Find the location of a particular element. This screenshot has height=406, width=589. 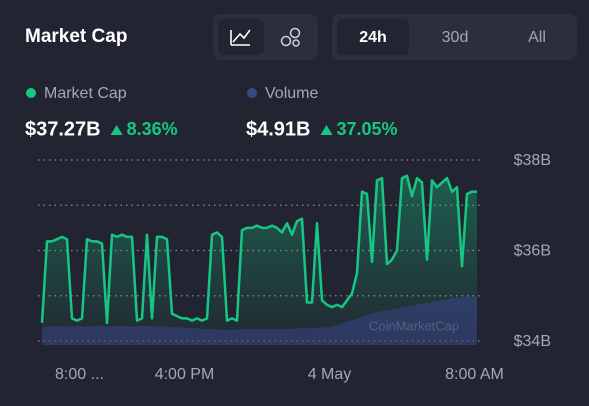

line-icon is located at coordinates (240, 37).